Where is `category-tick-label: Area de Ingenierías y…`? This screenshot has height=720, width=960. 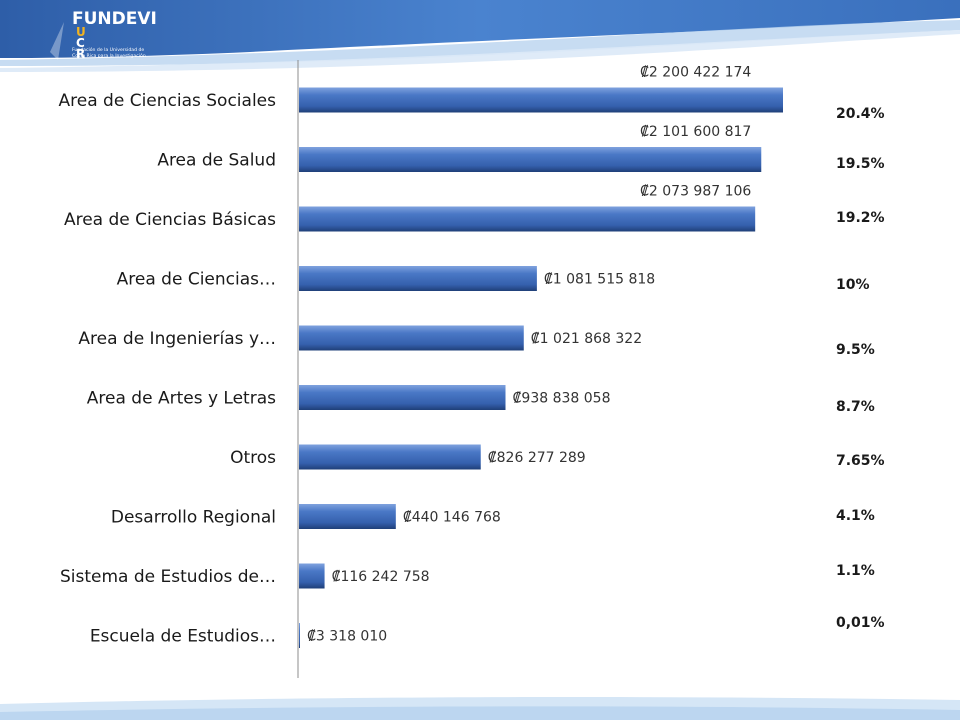 category-tick-label: Area de Ingenierías y… is located at coordinates (177, 339).